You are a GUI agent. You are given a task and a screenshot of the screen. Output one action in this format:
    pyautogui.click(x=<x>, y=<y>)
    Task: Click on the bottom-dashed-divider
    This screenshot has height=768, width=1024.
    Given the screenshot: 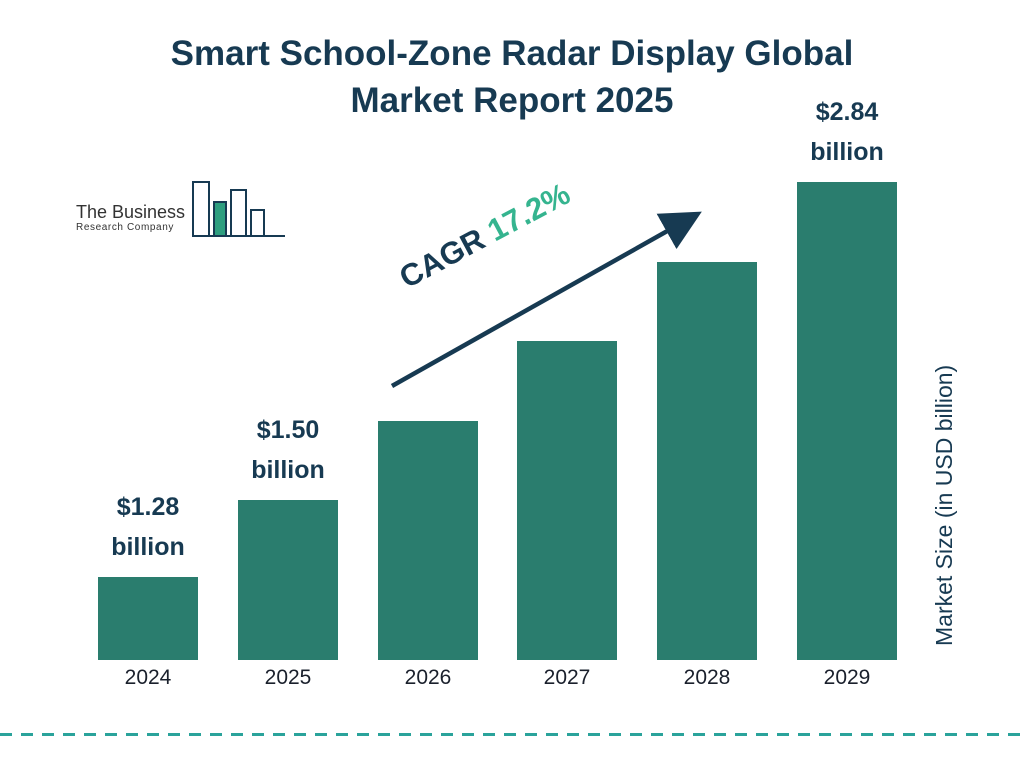 What is the action you would take?
    pyautogui.click(x=512, y=734)
    